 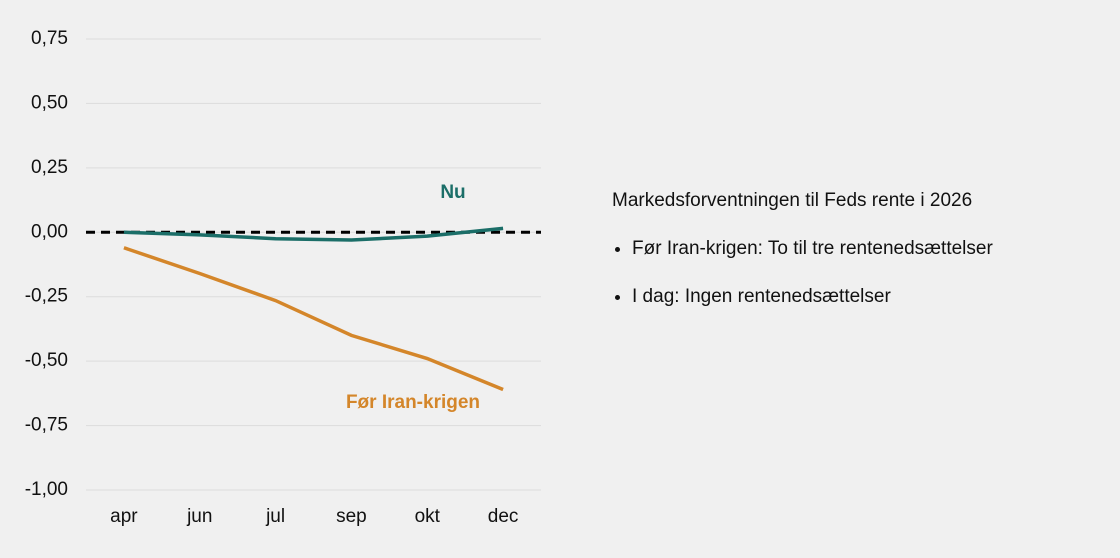 I want to click on x-tick-label: okt, so click(x=428, y=516).